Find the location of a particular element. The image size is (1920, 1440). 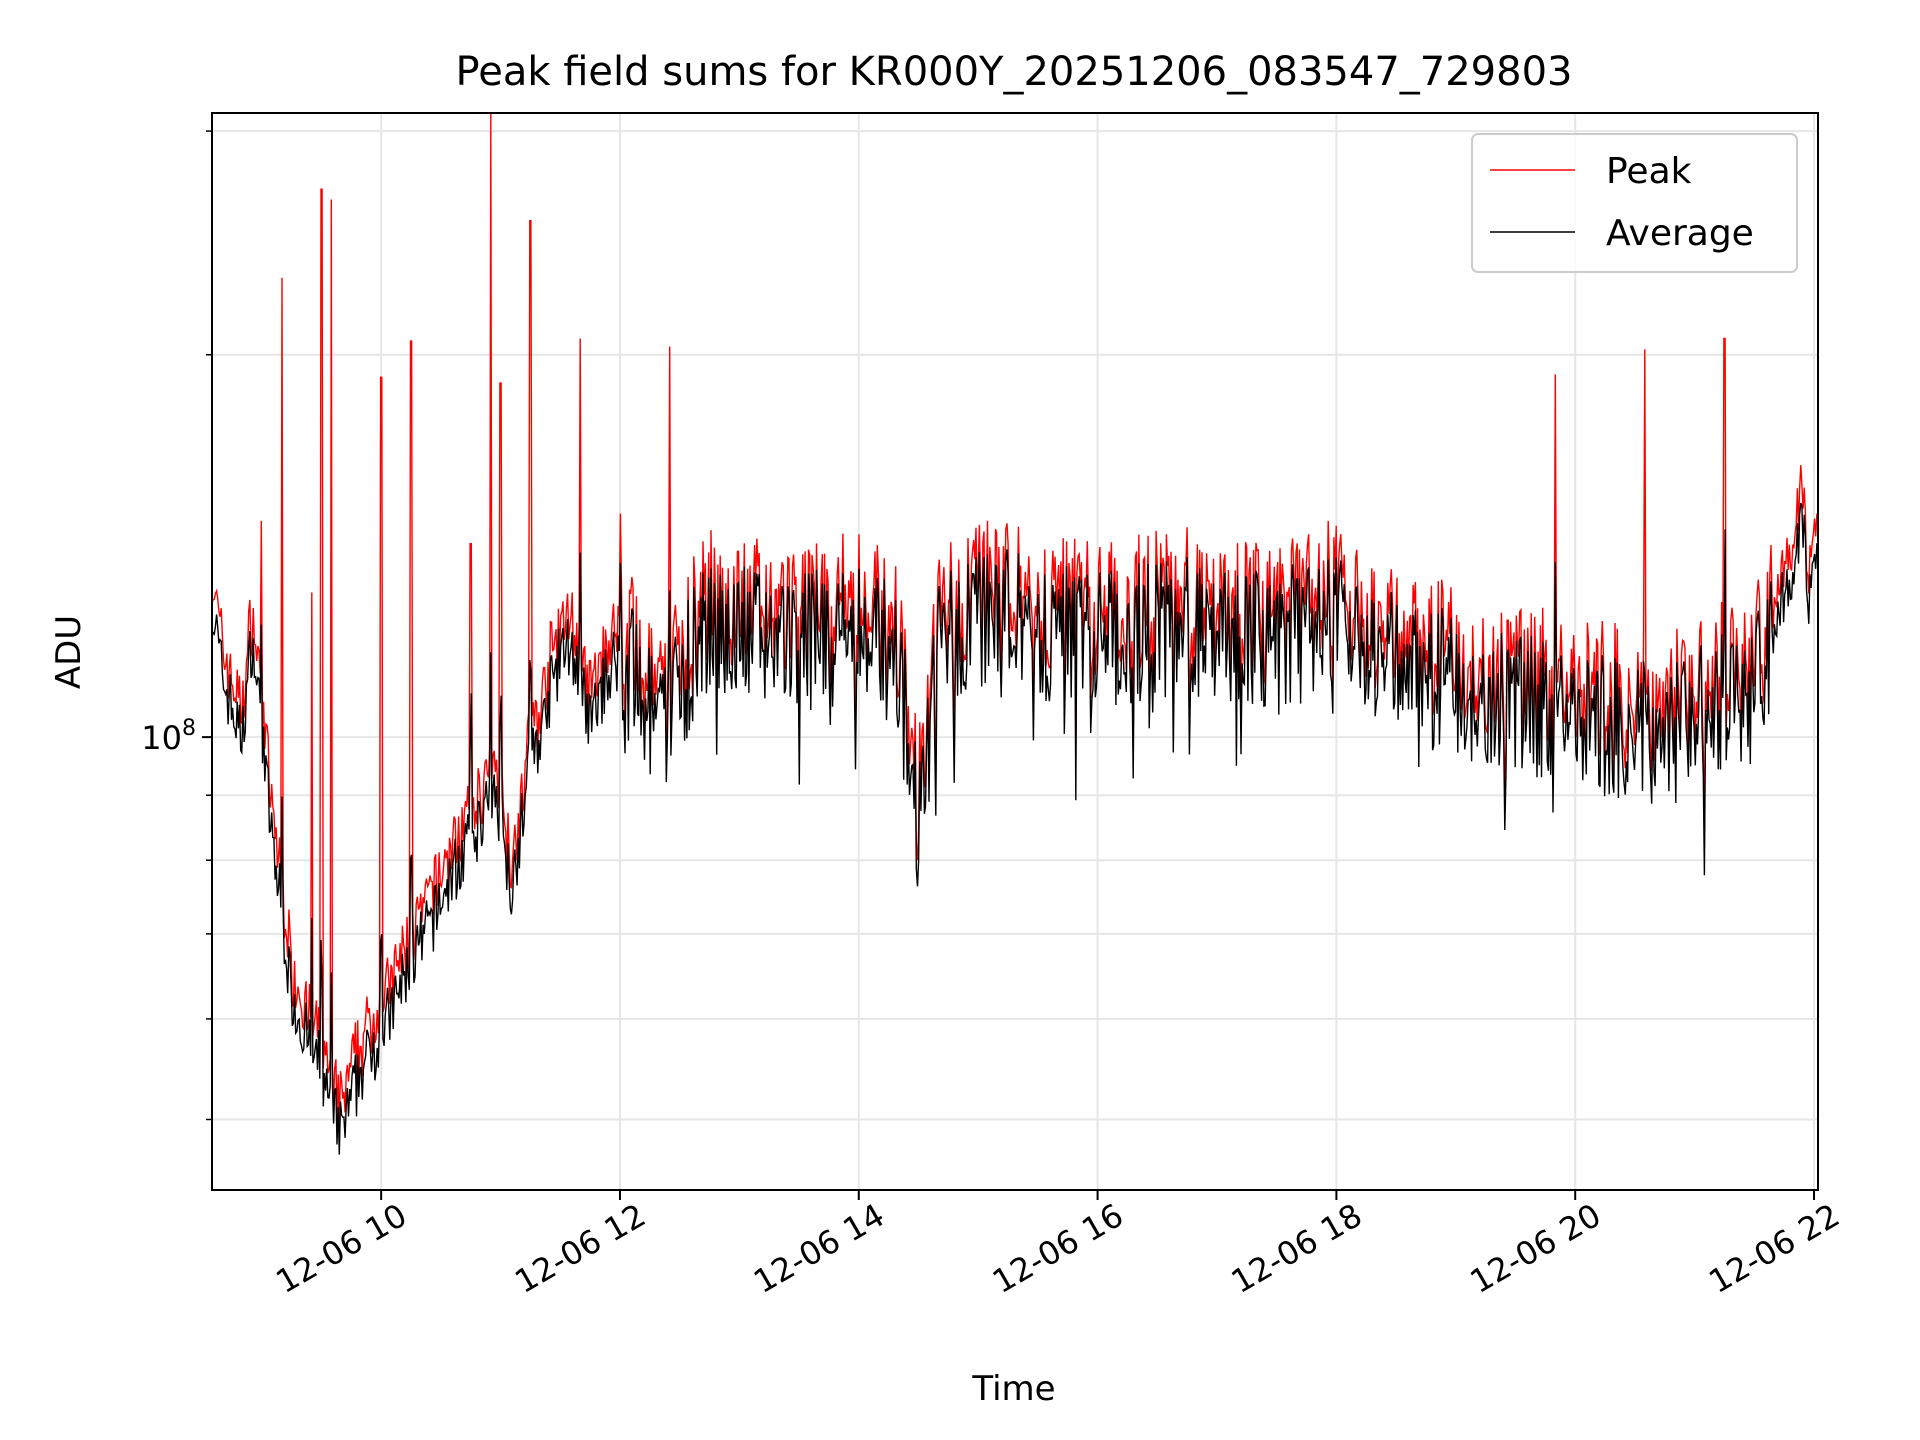

legend: Peak Average is located at coordinates (1634, 203).